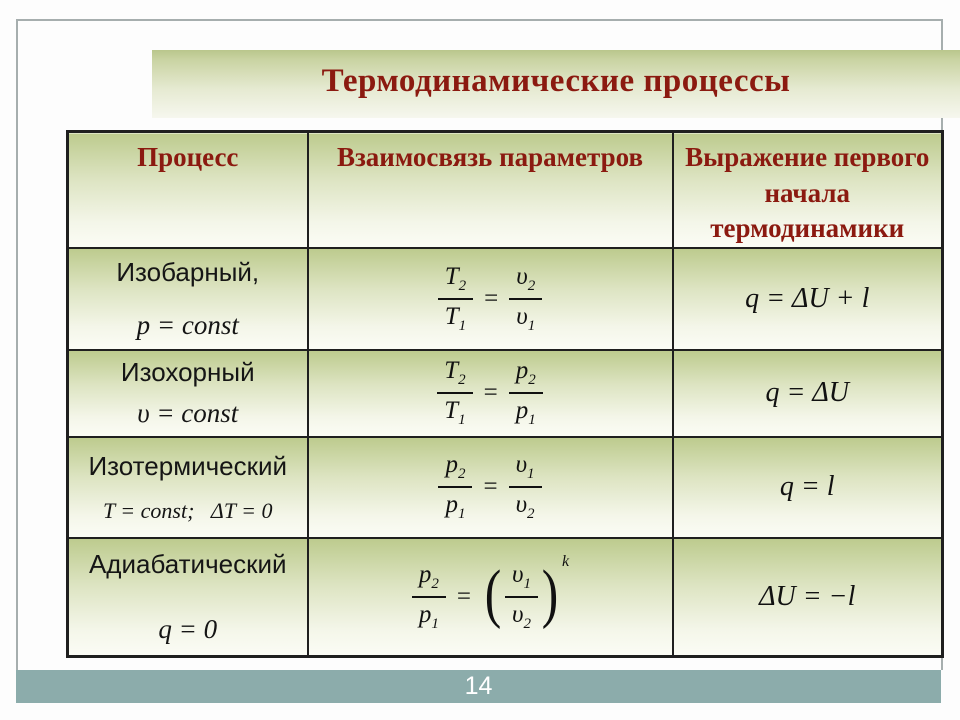 The width and height of the screenshot is (960, 720). I want to click on title-band: Термодинамические процессы, so click(556, 84).